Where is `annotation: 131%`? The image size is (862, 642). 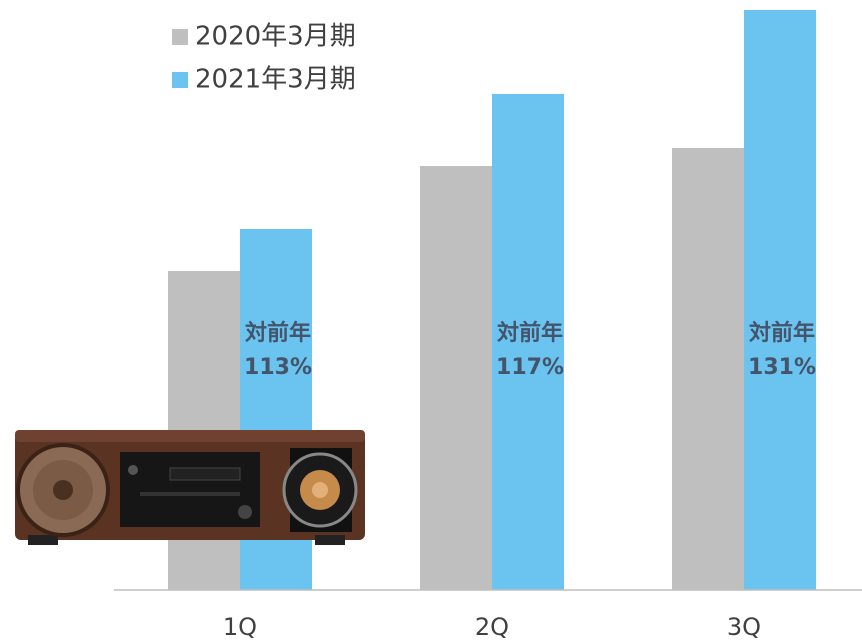 annotation: 131% is located at coordinates (782, 367).